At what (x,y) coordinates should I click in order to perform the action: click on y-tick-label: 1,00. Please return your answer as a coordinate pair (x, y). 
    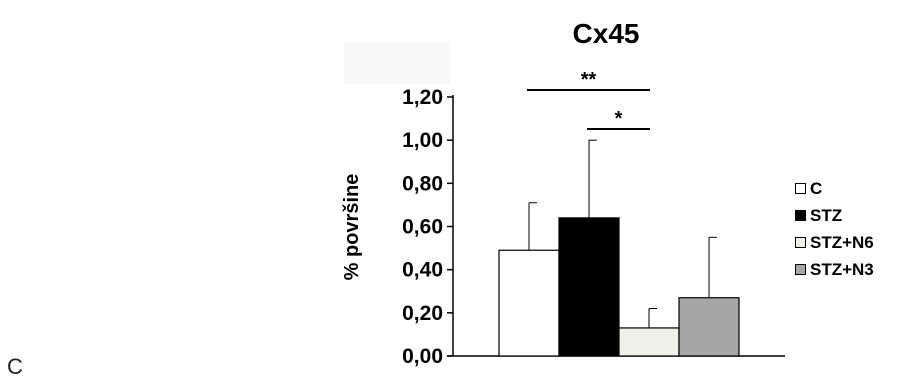
    Looking at the image, I should click on (422, 140).